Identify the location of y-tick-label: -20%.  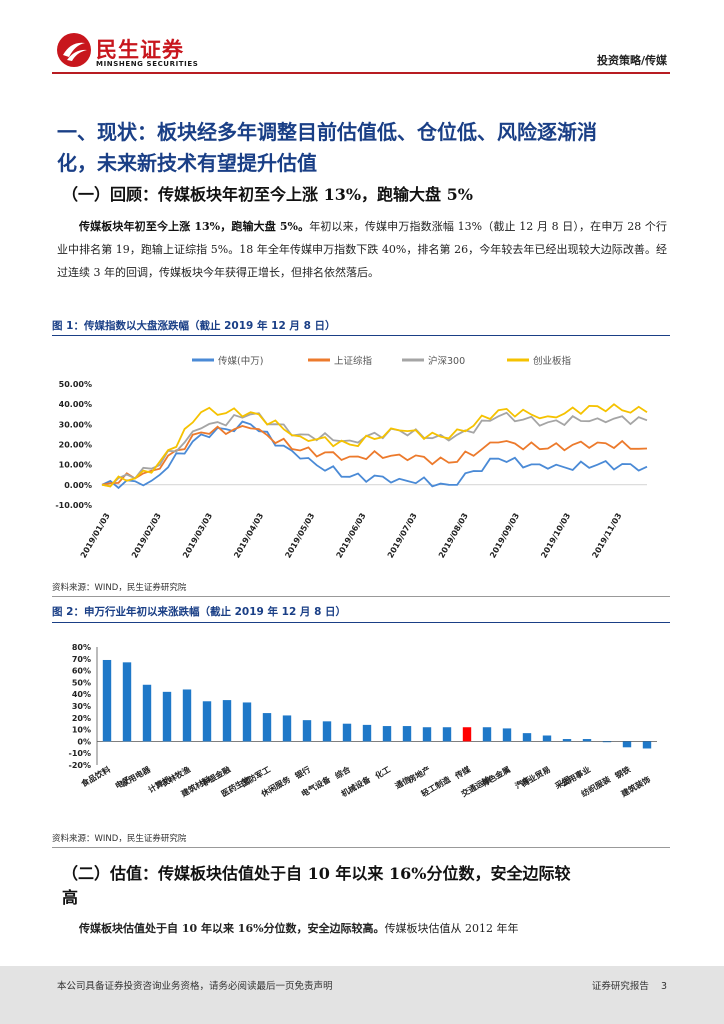
(80, 765).